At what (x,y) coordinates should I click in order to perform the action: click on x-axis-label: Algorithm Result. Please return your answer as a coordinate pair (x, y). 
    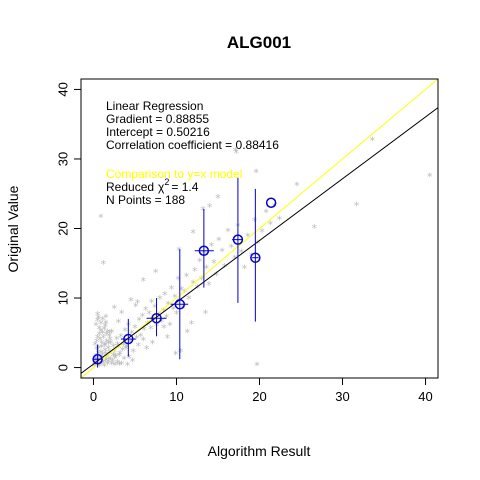
    Looking at the image, I should click on (259, 451).